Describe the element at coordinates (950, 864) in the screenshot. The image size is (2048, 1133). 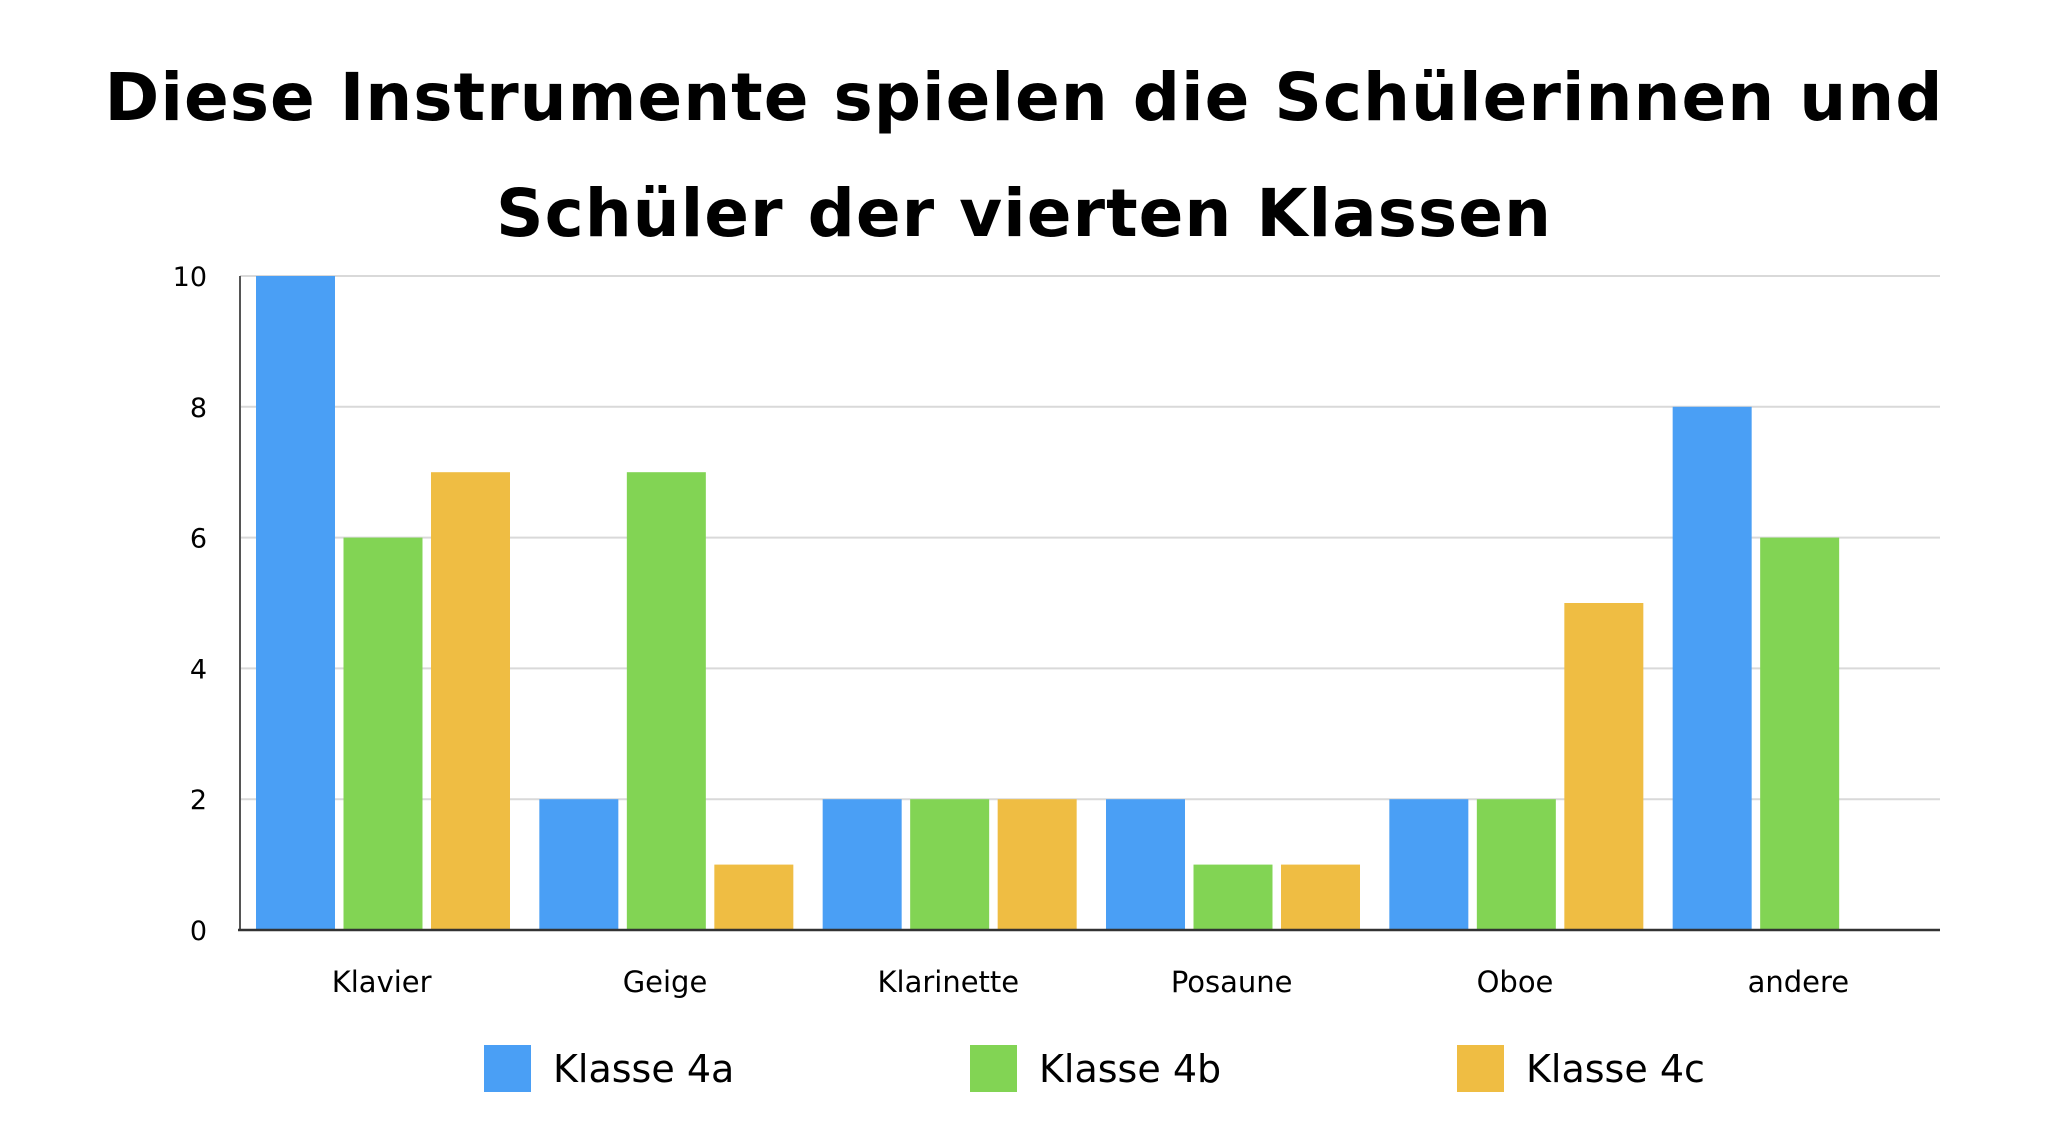
I see `bar-klarinette-klasse-4b` at that location.